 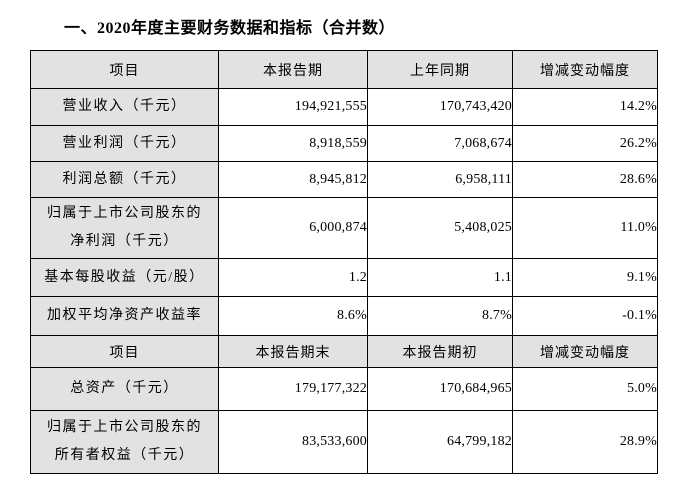 I want to click on header-period-end: 本报告期末, so click(x=293, y=351).